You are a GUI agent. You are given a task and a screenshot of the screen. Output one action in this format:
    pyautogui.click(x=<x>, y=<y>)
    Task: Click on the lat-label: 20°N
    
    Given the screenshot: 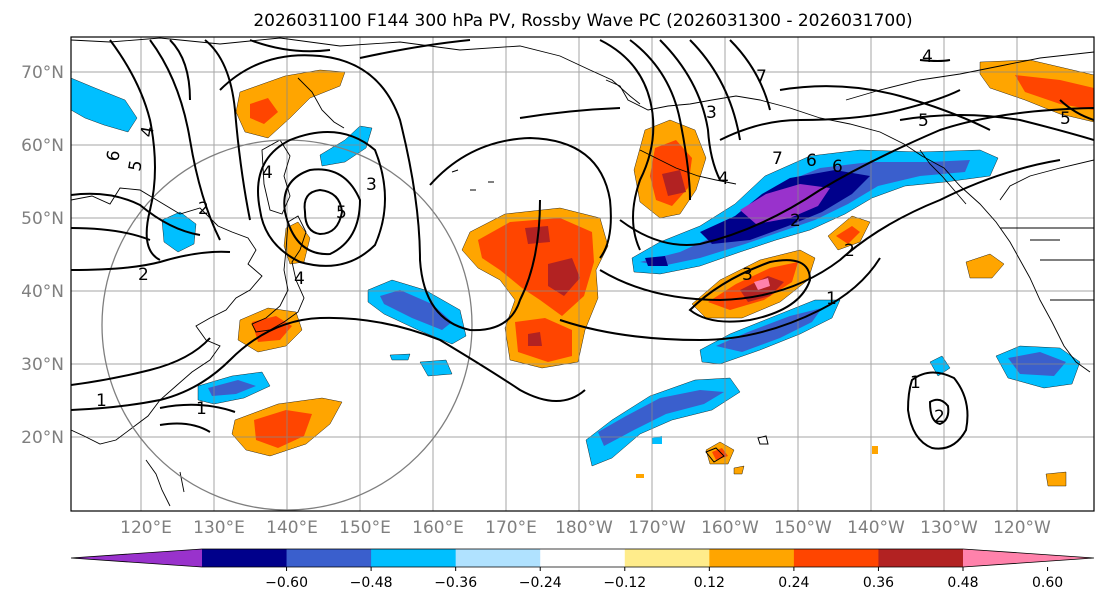 What is the action you would take?
    pyautogui.click(x=42, y=438)
    